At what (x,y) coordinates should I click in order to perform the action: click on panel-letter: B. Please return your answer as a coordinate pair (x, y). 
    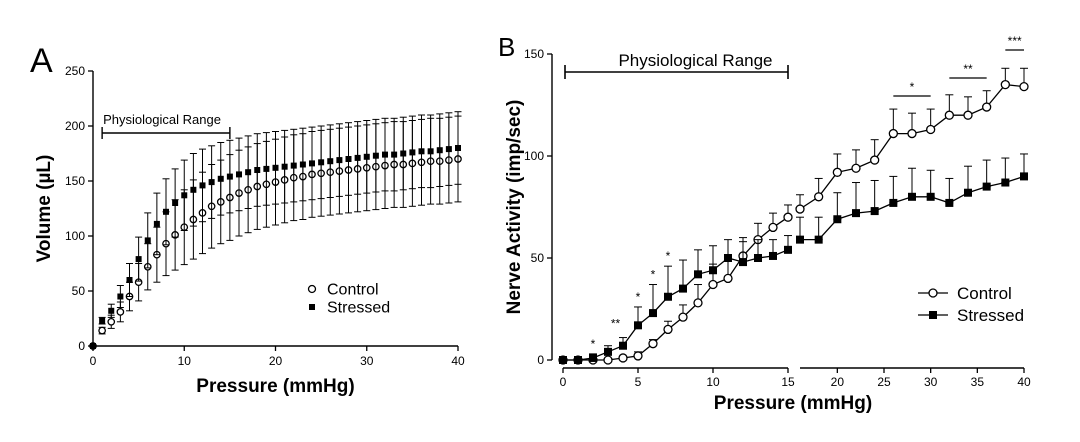
    Looking at the image, I should click on (506, 47).